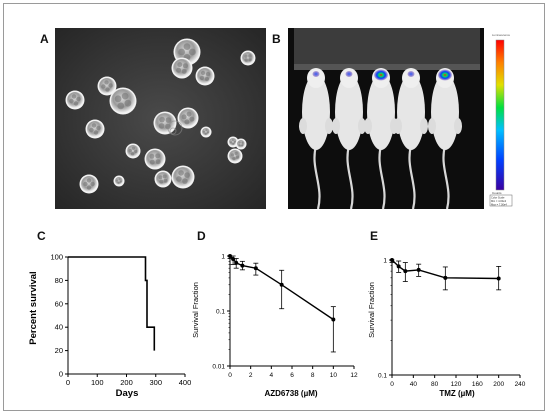 This screenshot has width=550, height=416. Describe the element at coordinates (59, 327) in the screenshot. I see `y-tick-label: 40` at that location.